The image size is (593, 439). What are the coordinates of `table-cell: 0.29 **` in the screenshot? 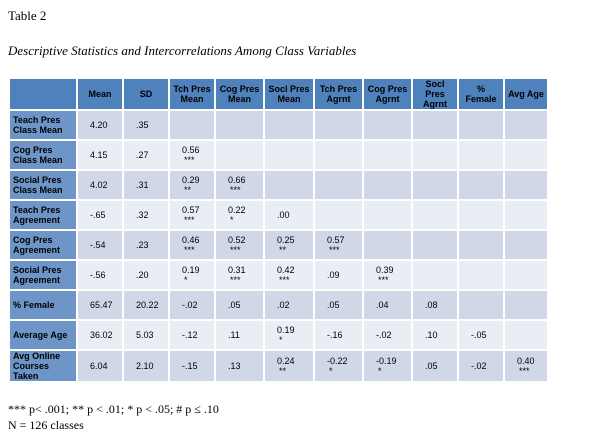 It's located at (192, 185).